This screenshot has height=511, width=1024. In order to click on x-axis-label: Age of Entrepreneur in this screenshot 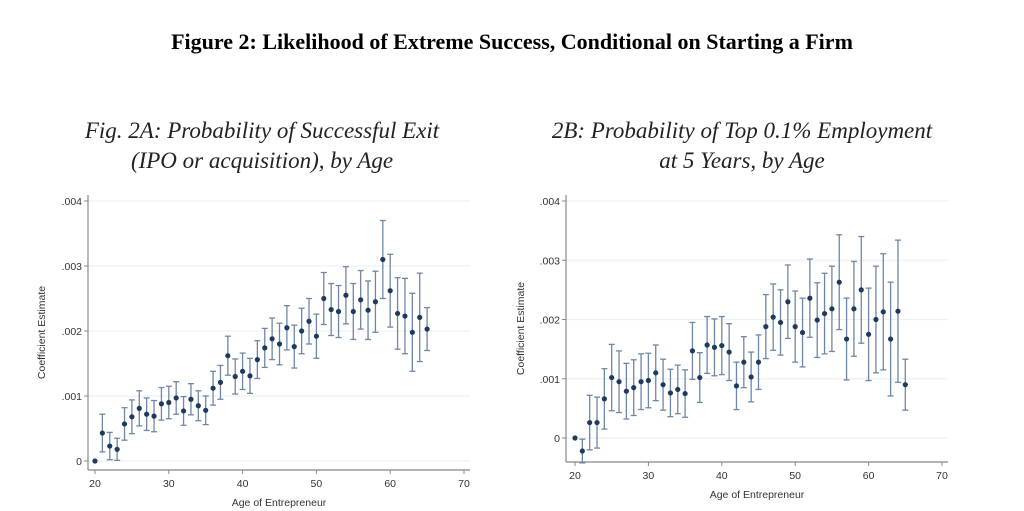, I will do `click(279, 503)`.